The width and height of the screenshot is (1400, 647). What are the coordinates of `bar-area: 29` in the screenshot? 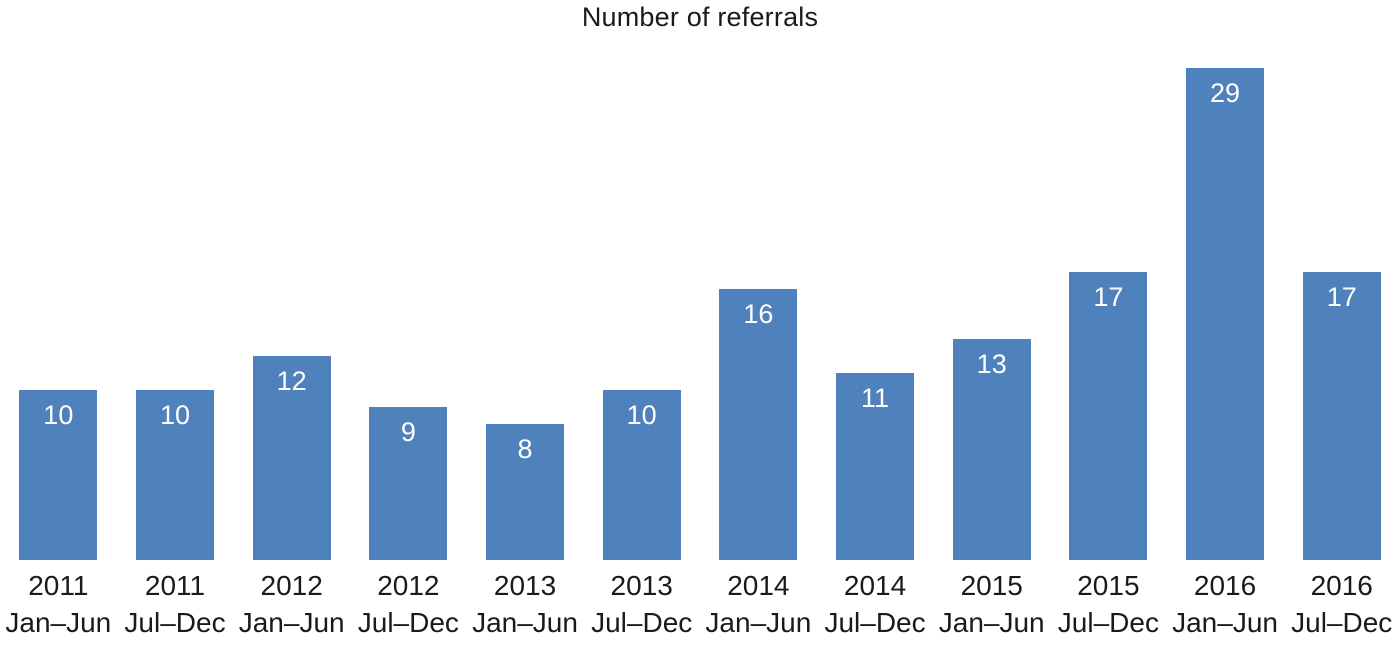 It's located at (1225, 280).